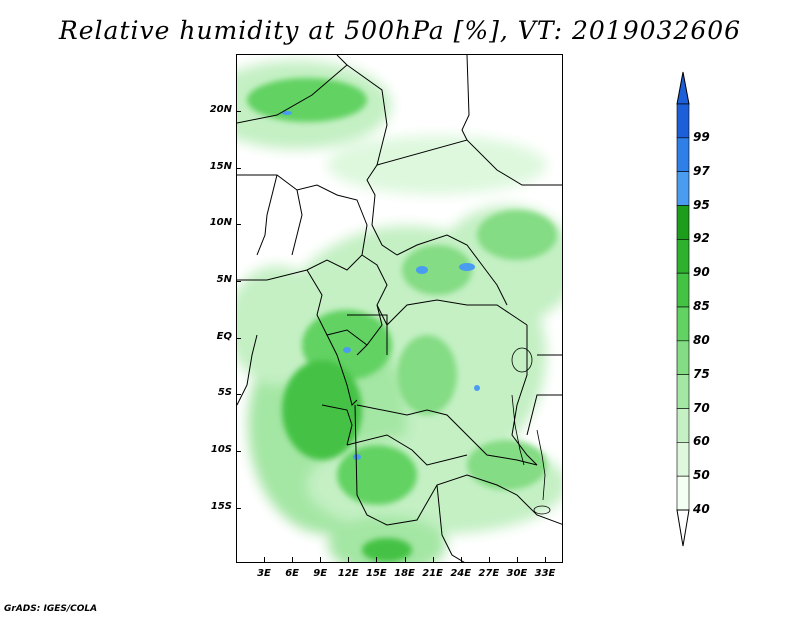  I want to click on lat-label: 5S, so click(224, 392).